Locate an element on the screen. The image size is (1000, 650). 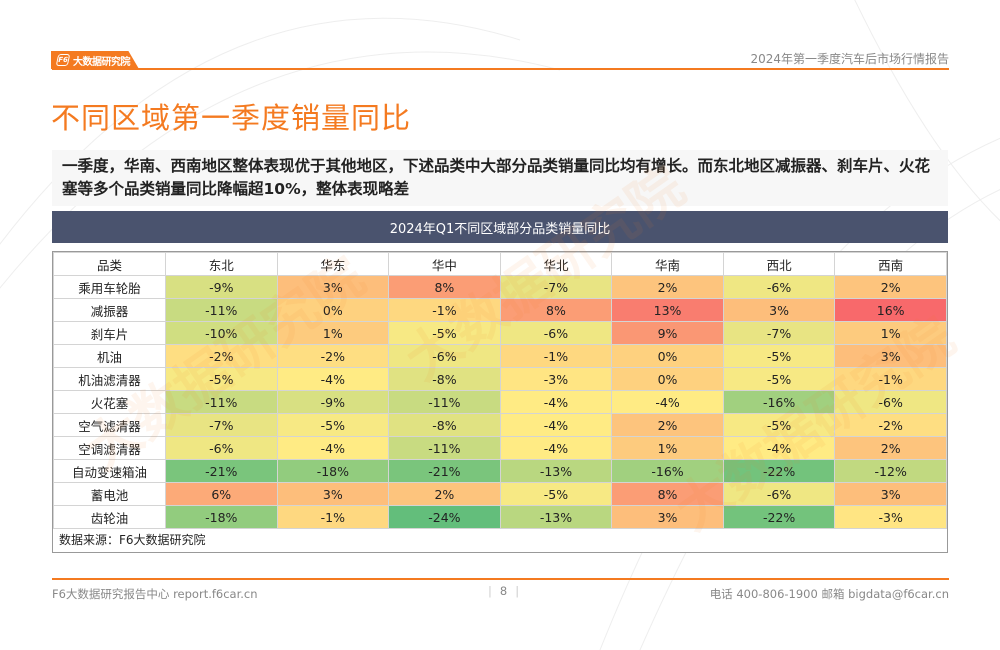
row-label: 空气滤清器 is located at coordinates (109, 425).